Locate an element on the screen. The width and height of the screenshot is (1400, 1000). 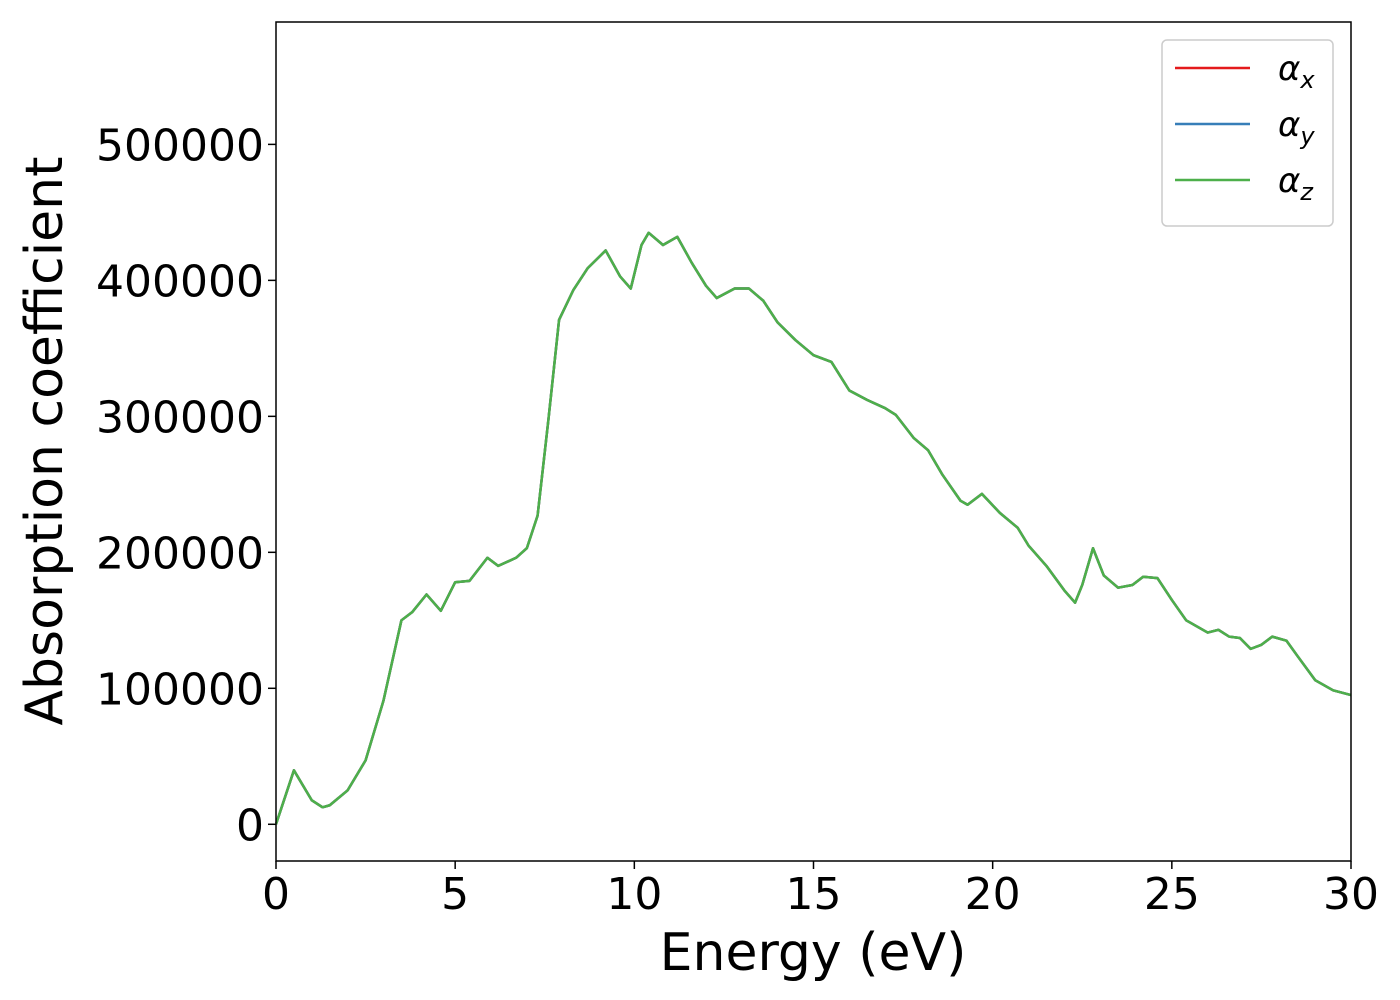
y-axis-label: Absorption coefficient is located at coordinates (45, 440).